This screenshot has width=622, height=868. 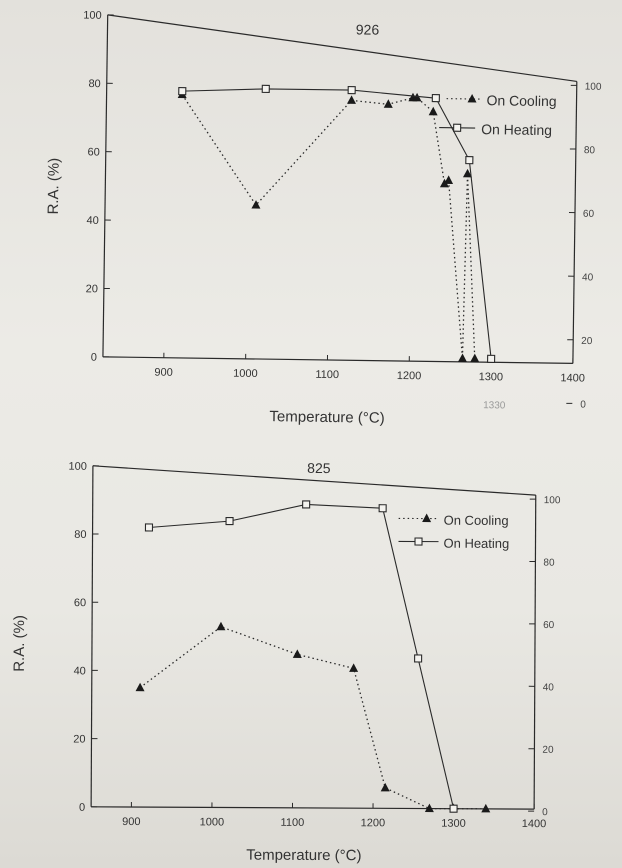 I want to click on handwritten-annotation: 1330, so click(x=494, y=405).